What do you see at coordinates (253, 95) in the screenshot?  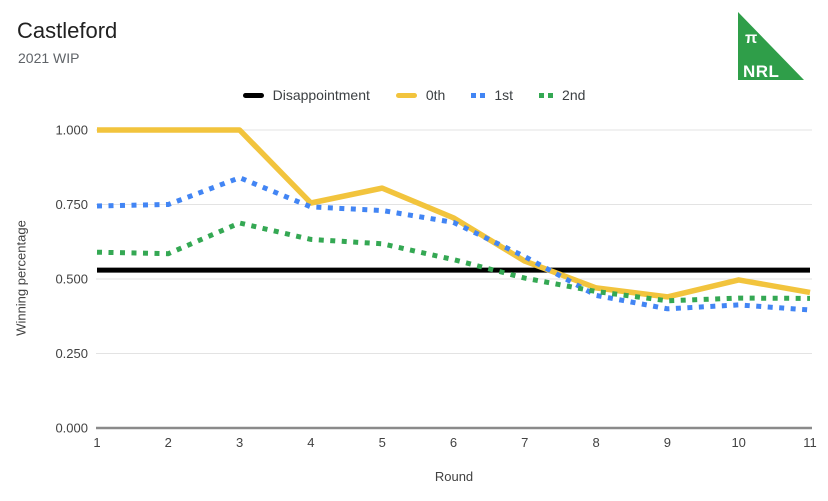 I see `legend-swatch-disappointment` at bounding box center [253, 95].